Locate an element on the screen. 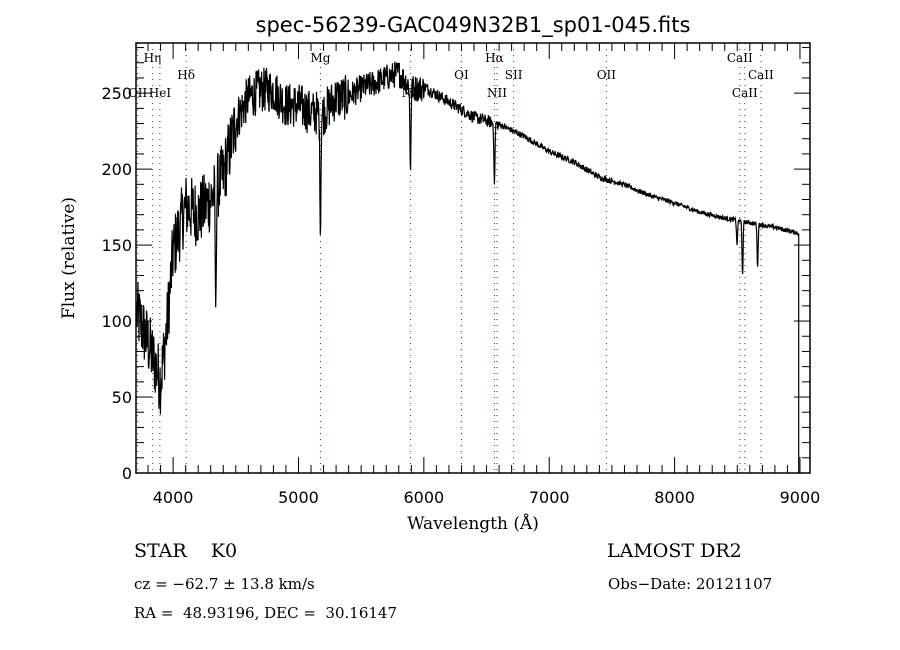  spectral-line-label: OI is located at coordinates (461, 75).